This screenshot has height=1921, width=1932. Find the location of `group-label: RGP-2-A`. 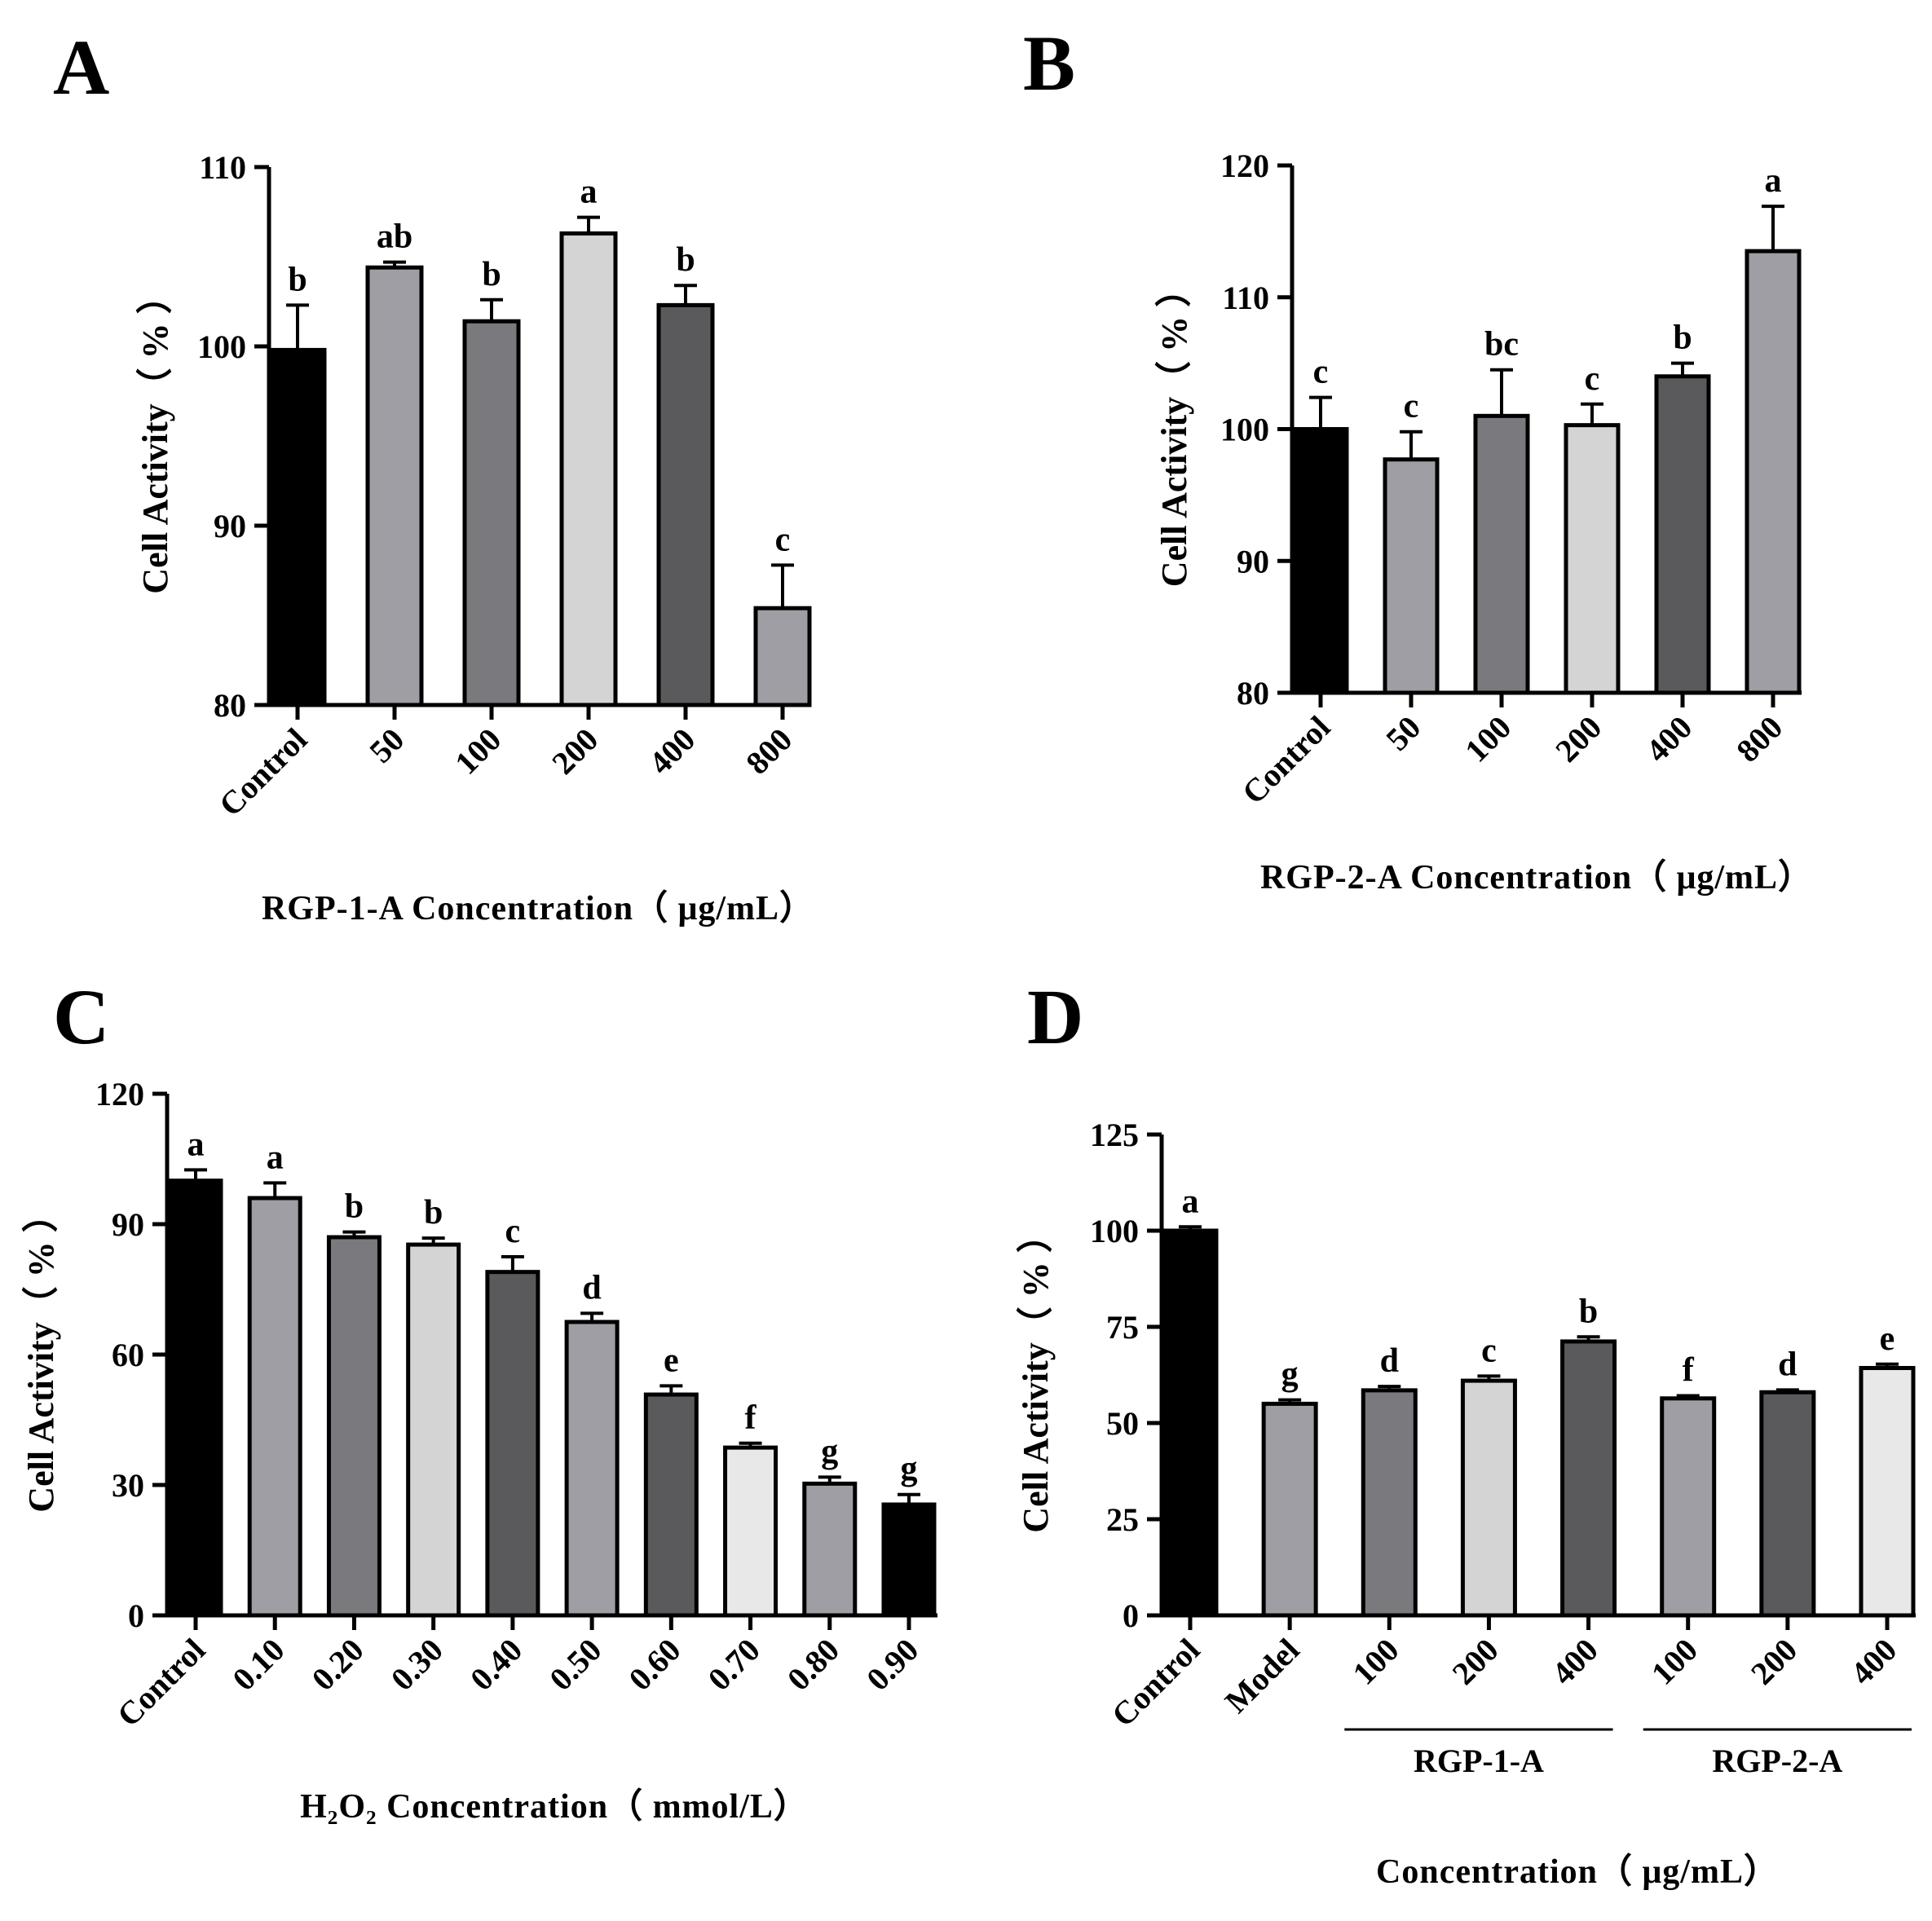

group-label: RGP-2-A is located at coordinates (1777, 1761).